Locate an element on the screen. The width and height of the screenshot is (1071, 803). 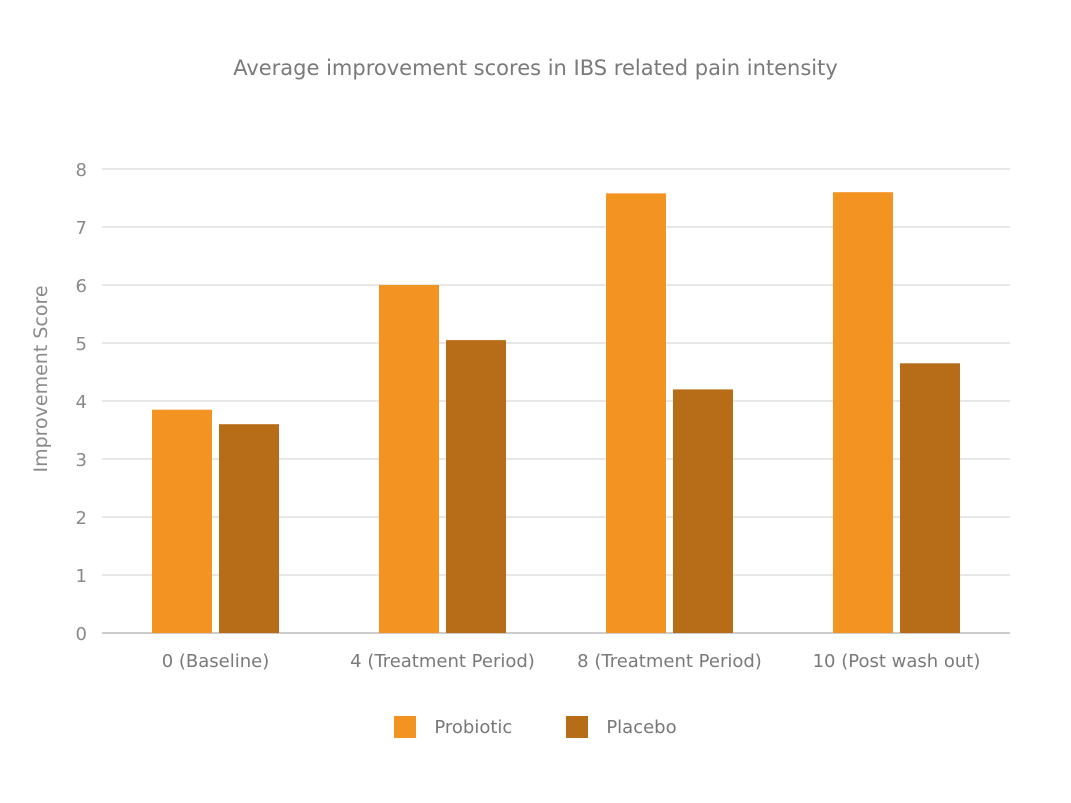
legend: Probiotic Placebo is located at coordinates (535, 727).